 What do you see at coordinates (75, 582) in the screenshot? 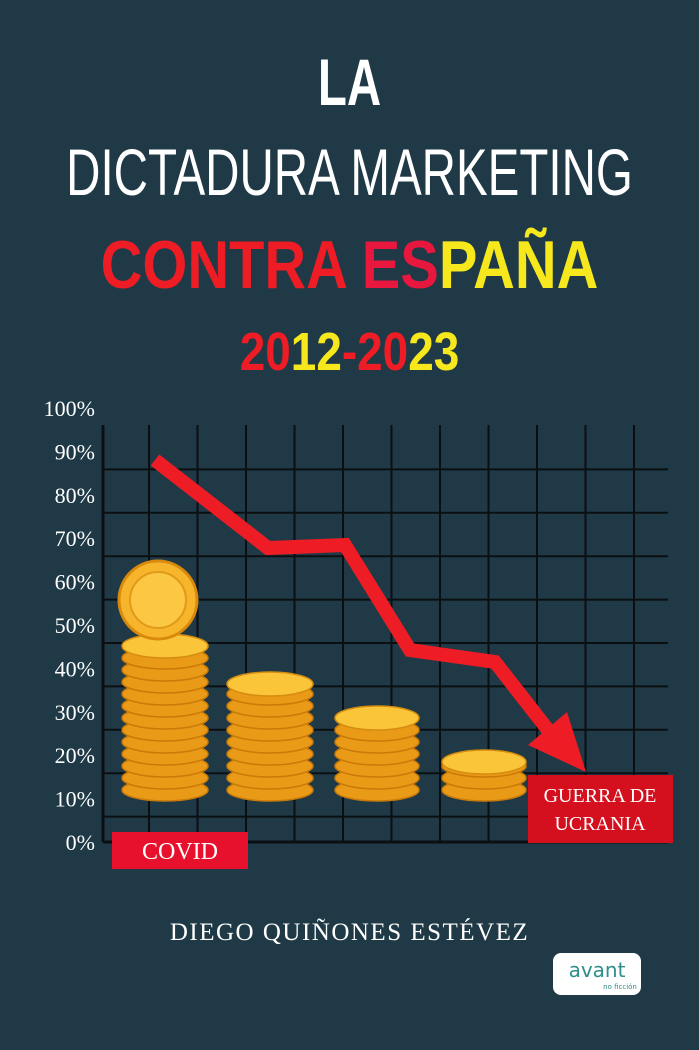
I see `axis-label: 60%` at bounding box center [75, 582].